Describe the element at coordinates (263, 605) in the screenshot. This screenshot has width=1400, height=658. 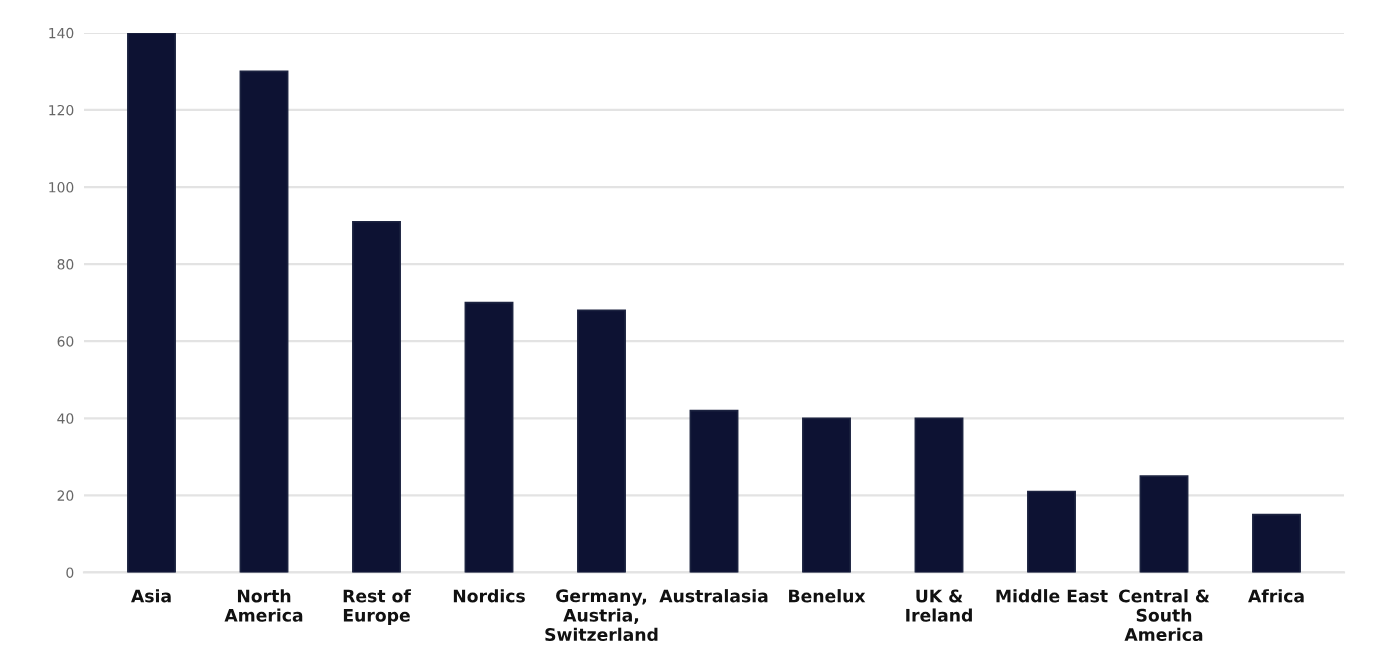
I see `x-tick-label: North America` at that location.